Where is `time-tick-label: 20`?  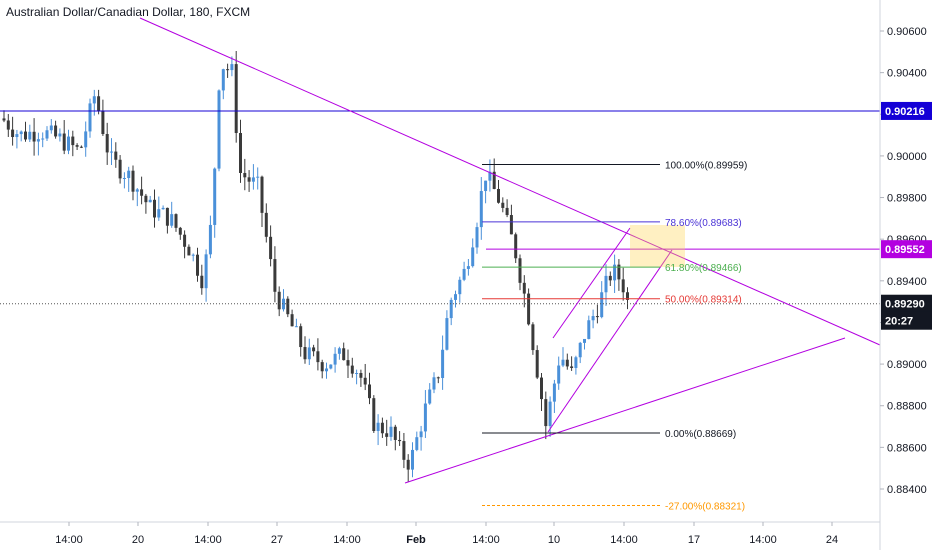
time-tick-label: 20 is located at coordinates (138, 540).